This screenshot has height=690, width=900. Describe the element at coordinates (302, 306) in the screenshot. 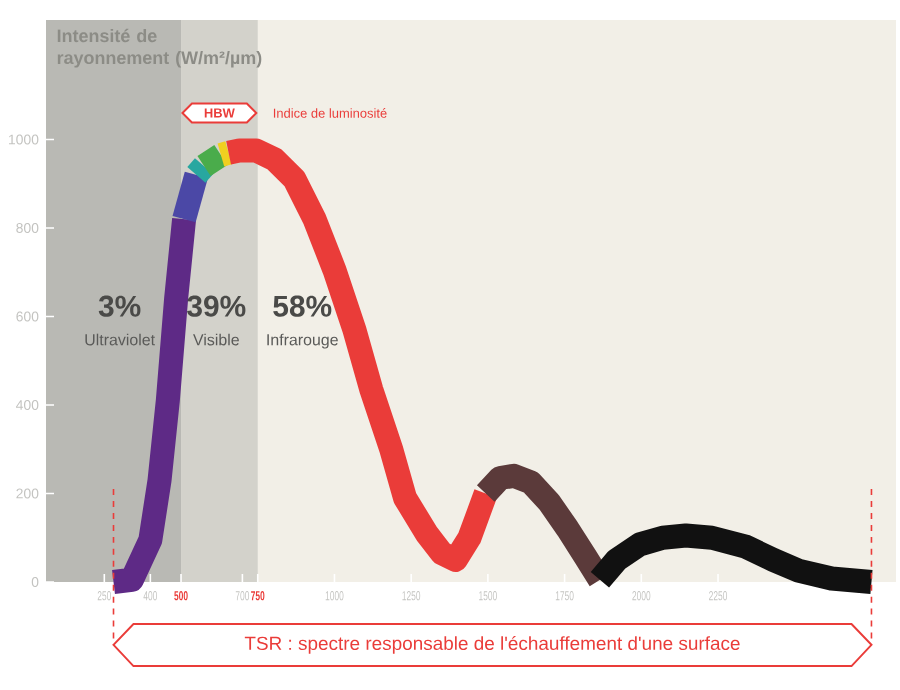

I see `annotation: 58%` at that location.